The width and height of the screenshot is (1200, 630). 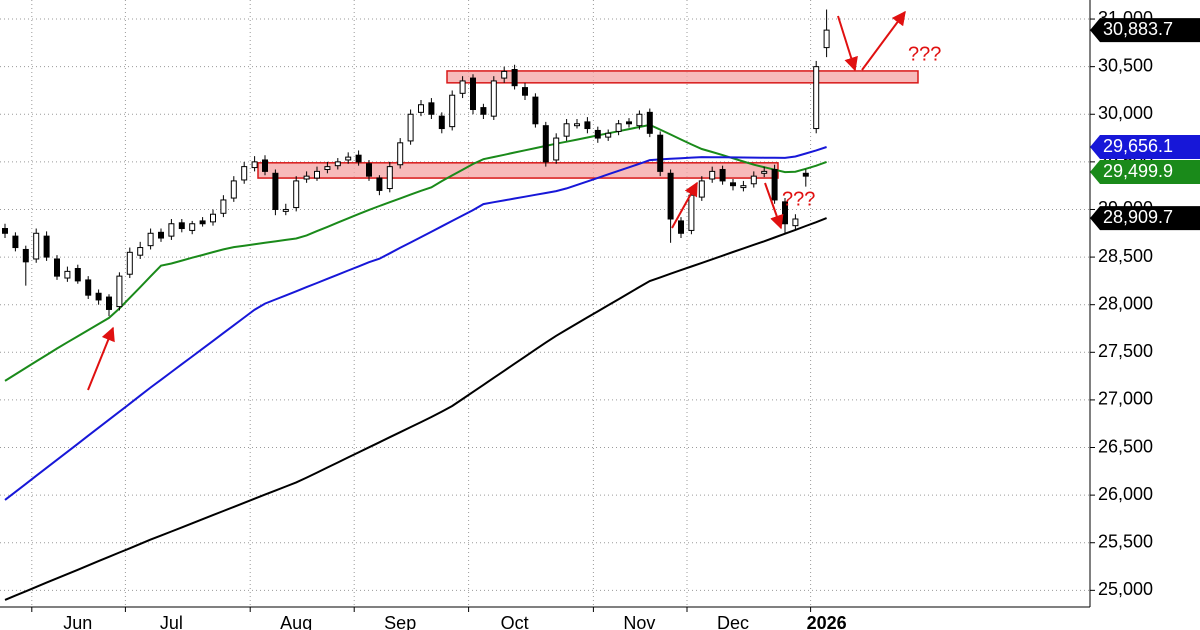 I want to click on x-tick-label: Jun, so click(x=77, y=621).